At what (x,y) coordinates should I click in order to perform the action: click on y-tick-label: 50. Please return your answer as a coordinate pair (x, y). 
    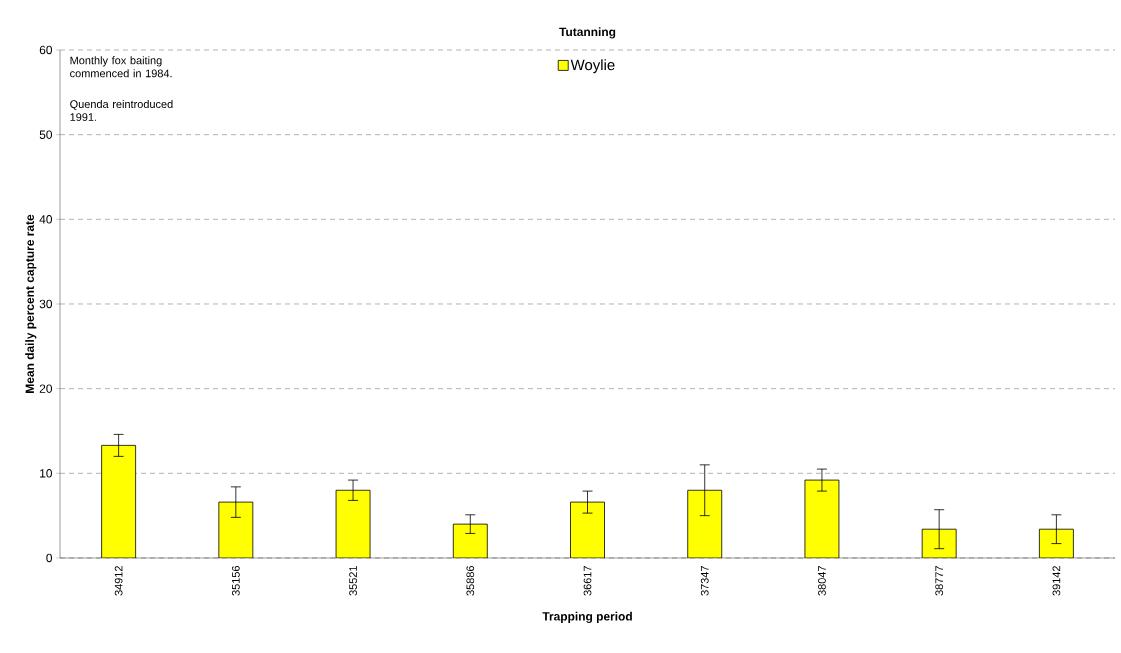
    Looking at the image, I should click on (46, 134).